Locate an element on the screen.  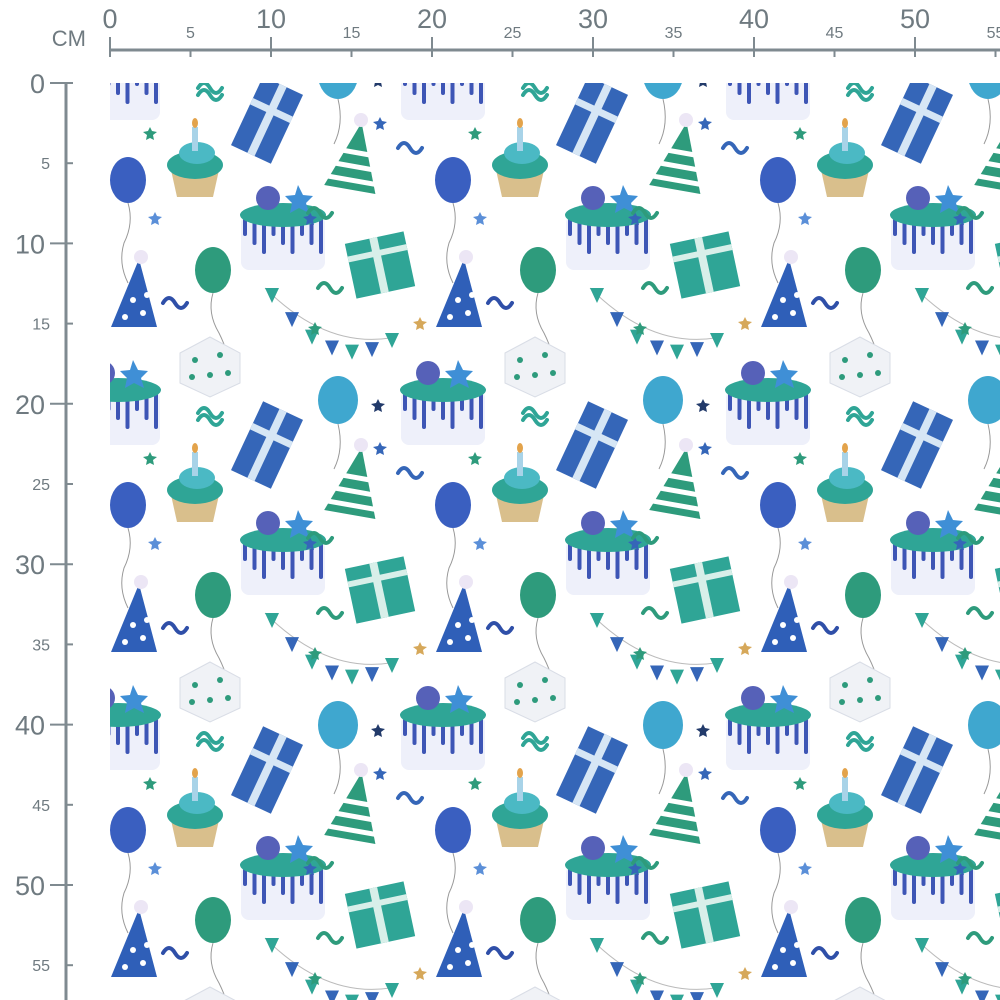
vertical-ruler: 0 5 10 15 20 25 30 35 40 45 50 55 is located at coordinates (44, 534).